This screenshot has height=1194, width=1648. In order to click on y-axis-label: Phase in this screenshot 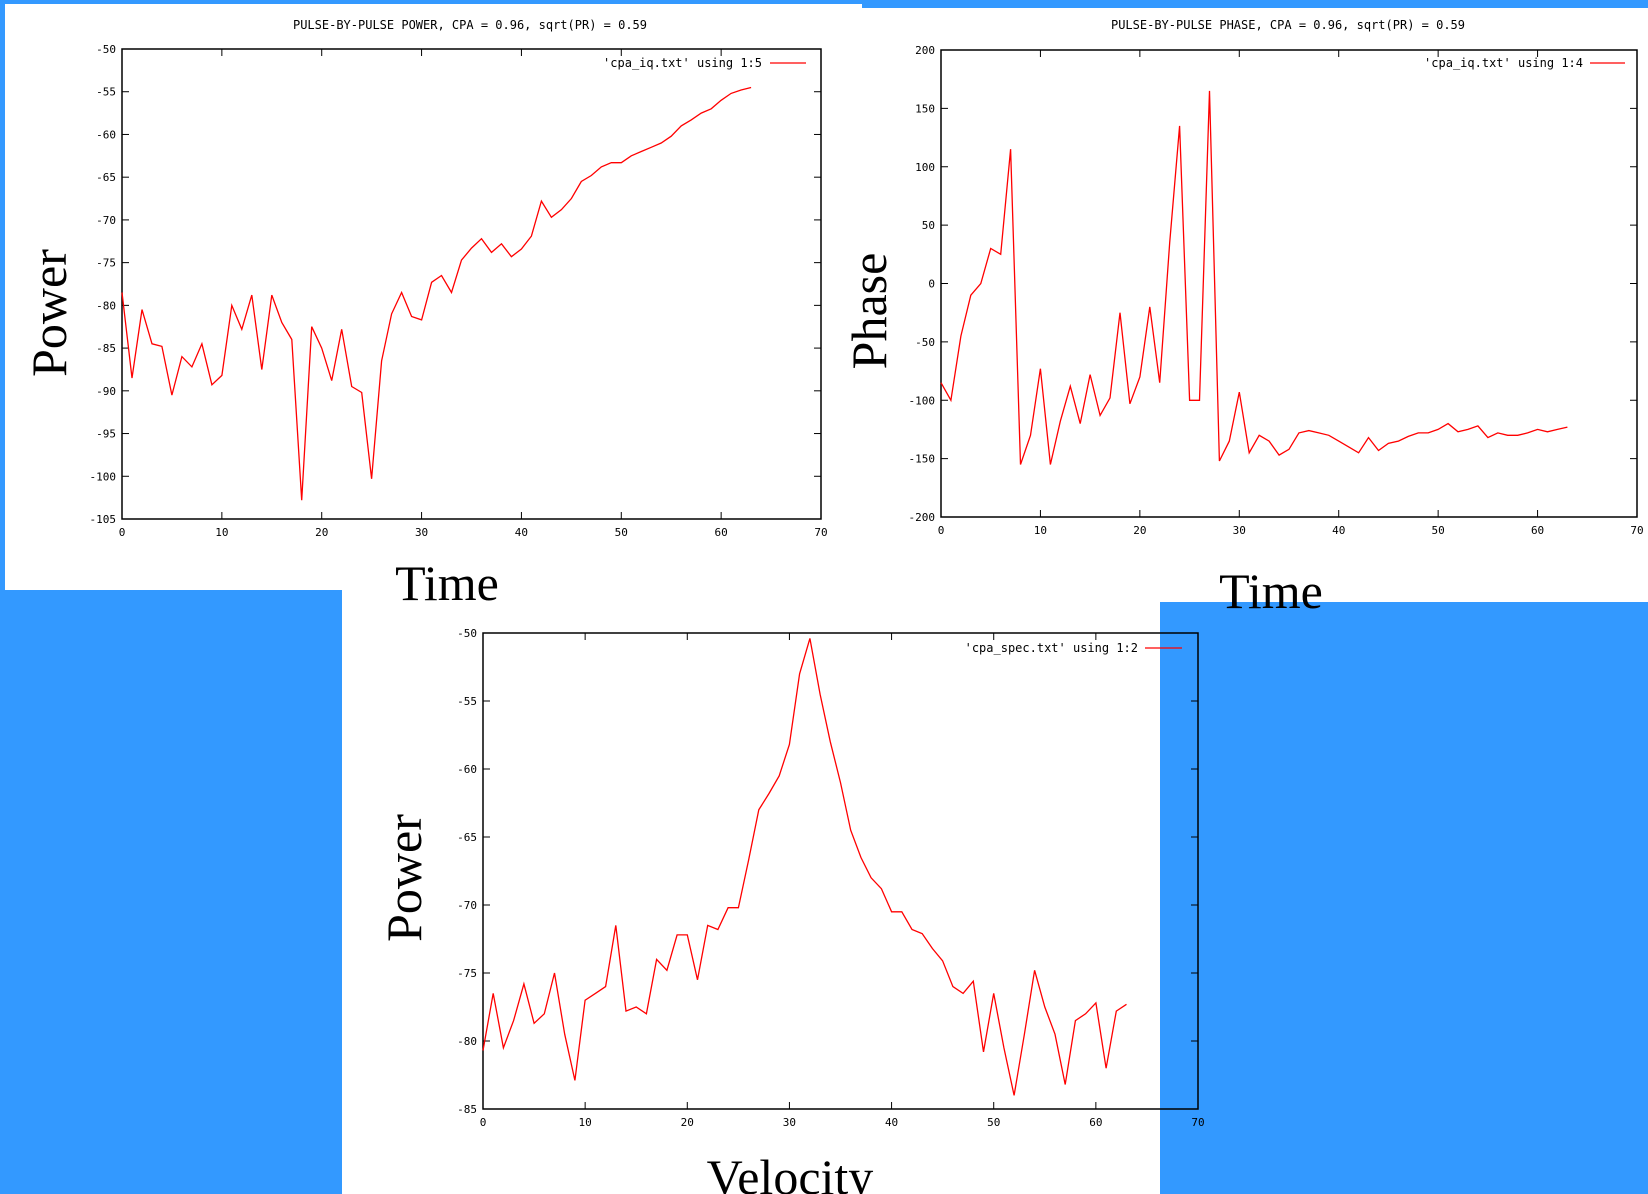, I will do `click(869, 311)`.